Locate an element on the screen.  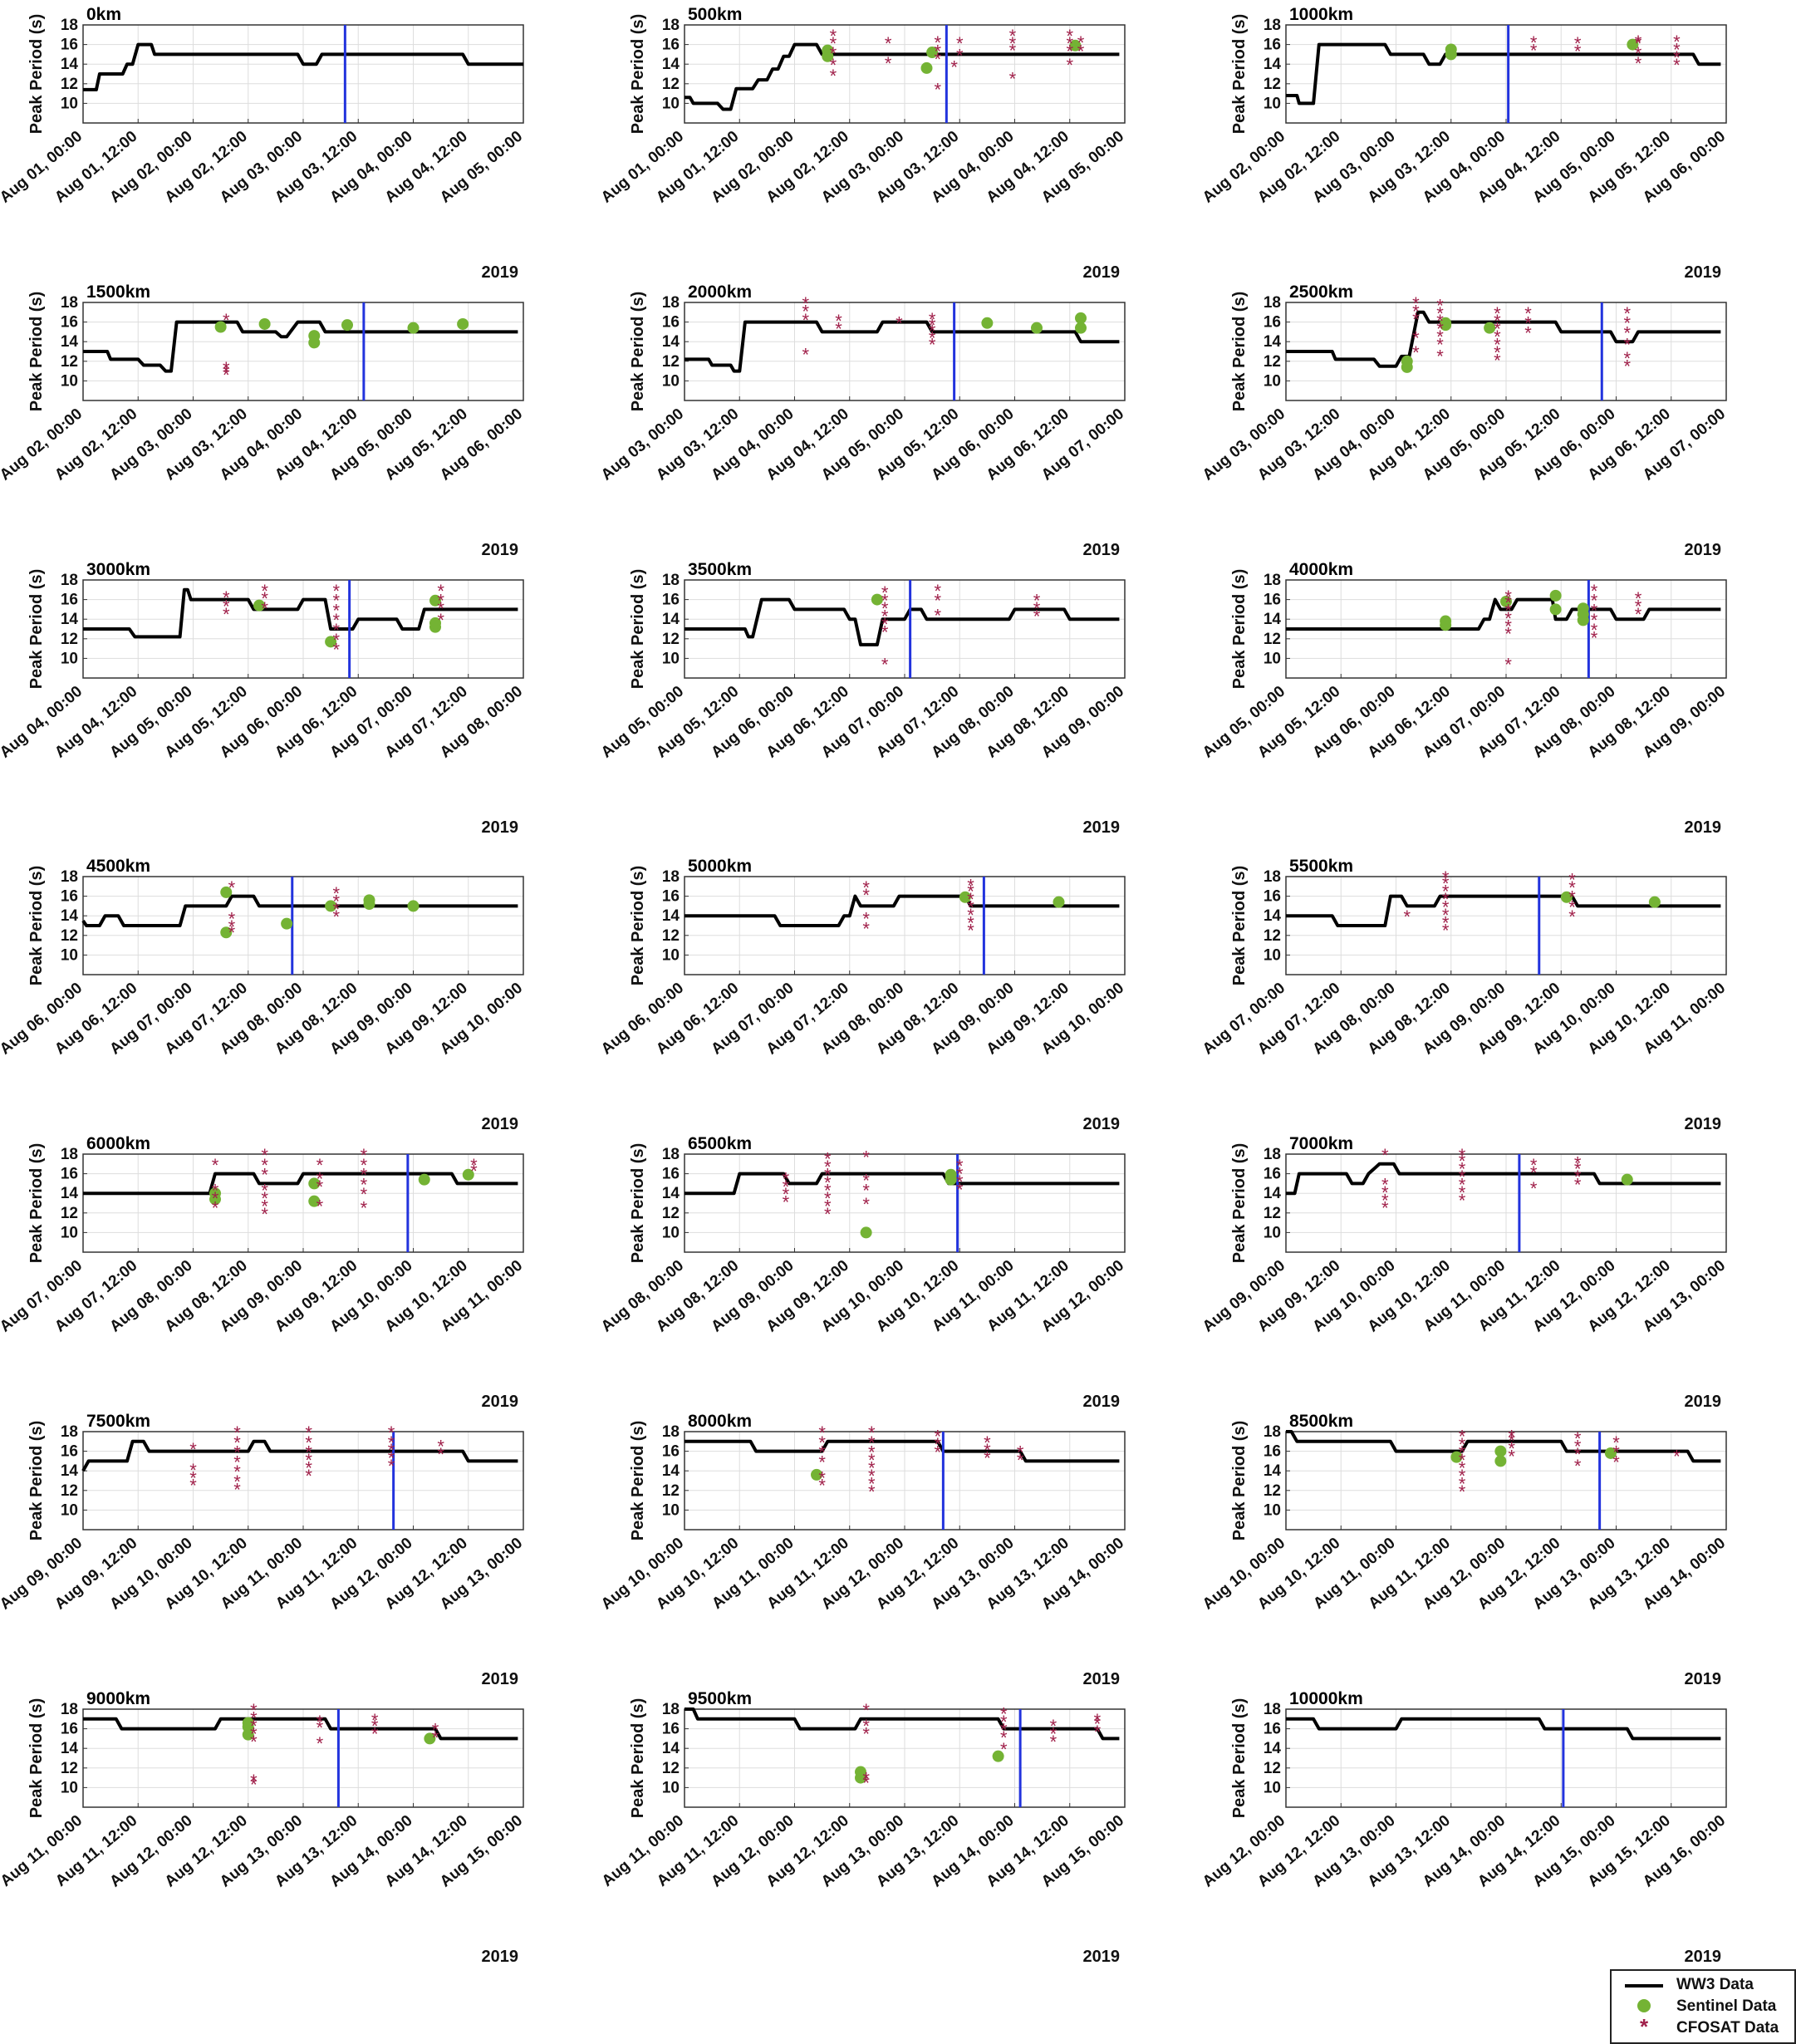
chart-title: 2000km is located at coordinates (720, 292).